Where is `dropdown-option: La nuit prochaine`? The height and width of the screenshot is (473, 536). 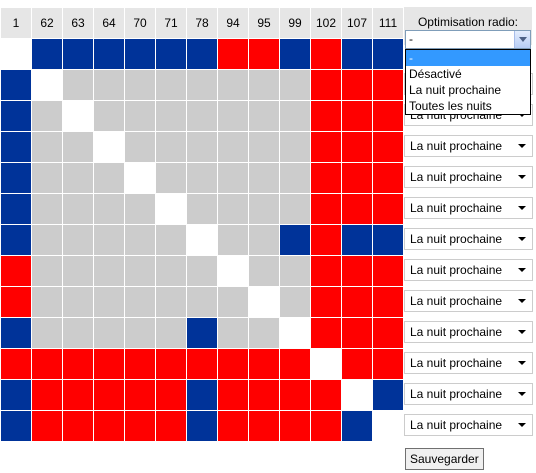 dropdown-option: La nuit prochaine is located at coordinates (455, 90).